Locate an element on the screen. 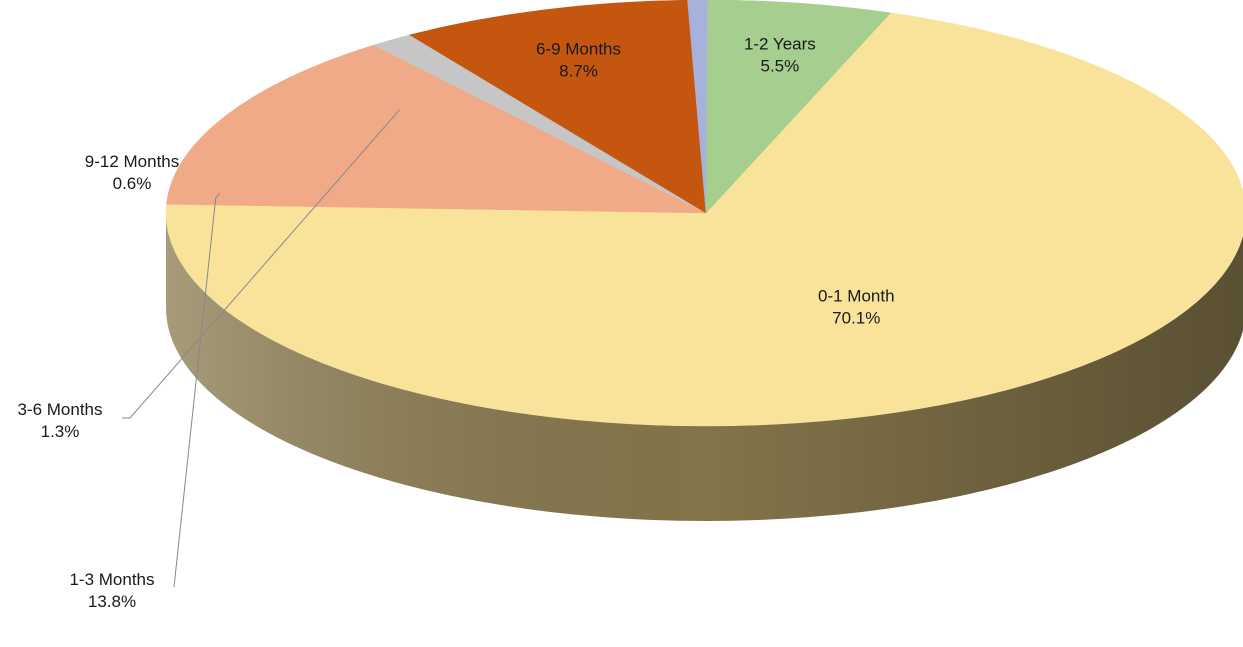 The image size is (1243, 647). data-label-category: 1-2 Years is located at coordinates (780, 43).